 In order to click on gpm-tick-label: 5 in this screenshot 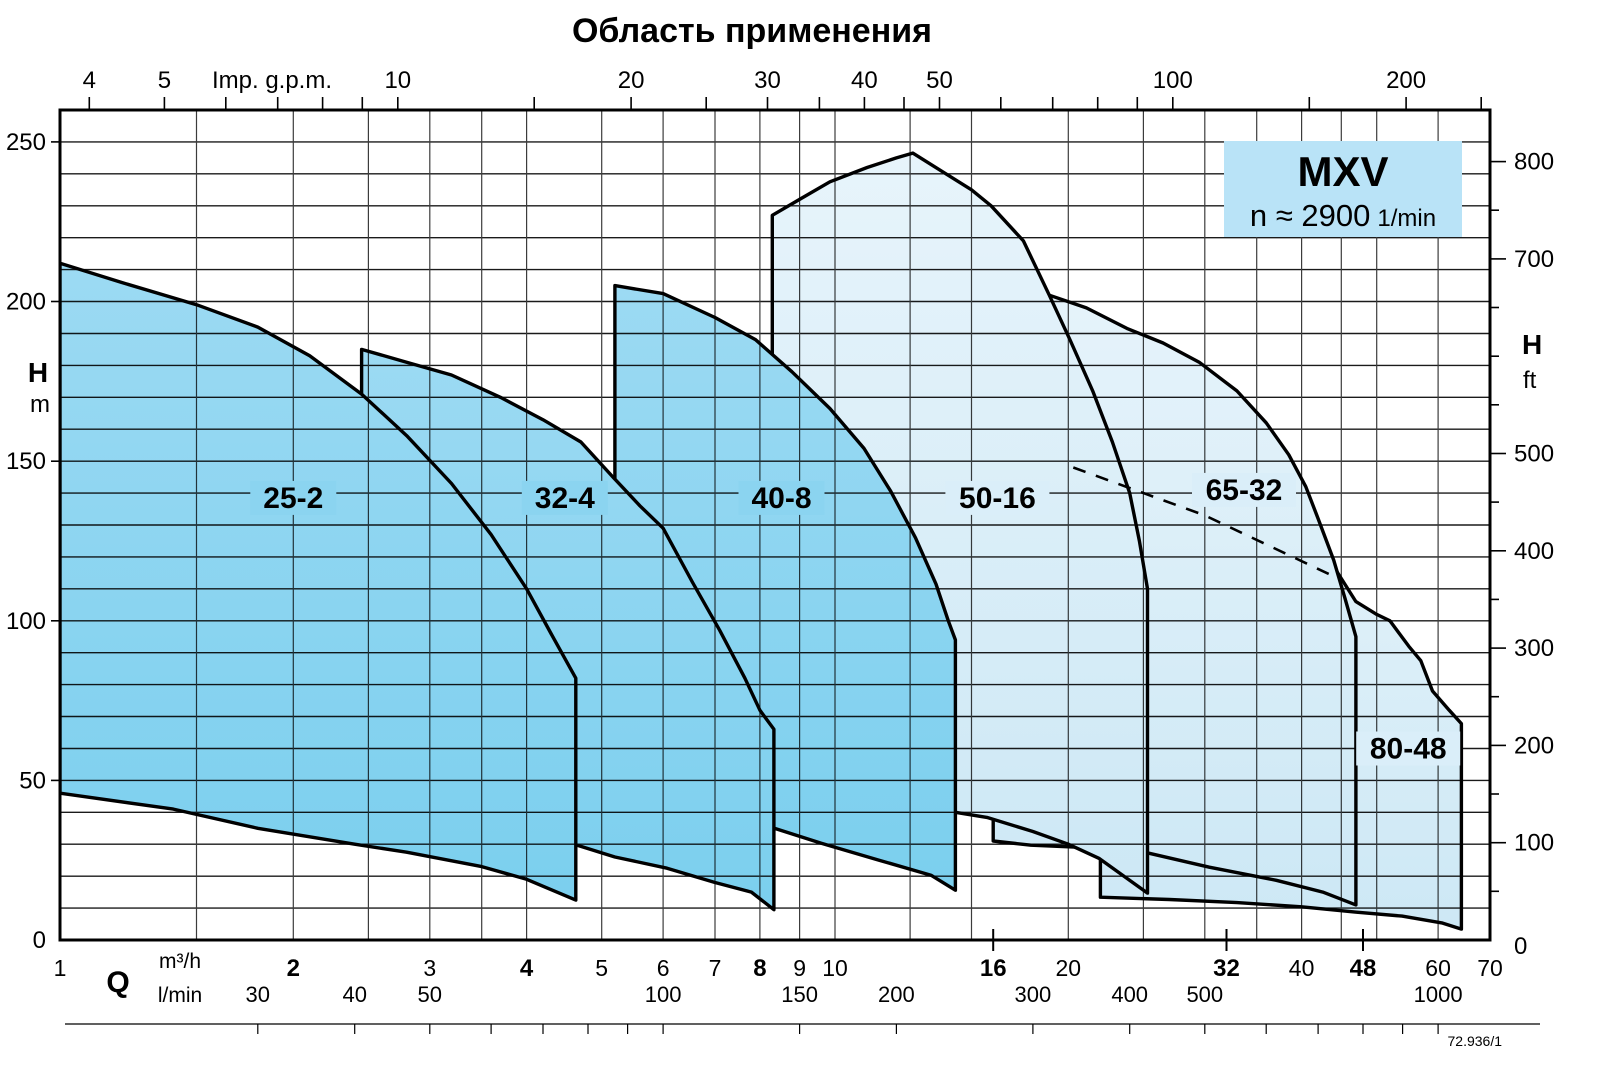, I will do `click(164, 80)`.